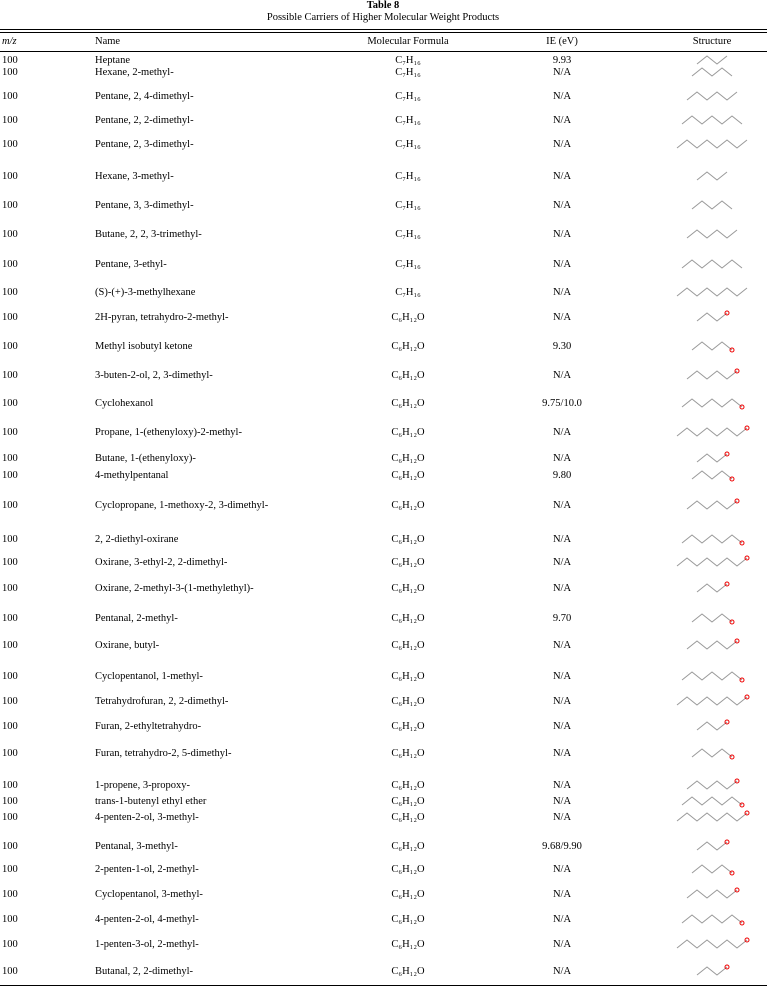 The image size is (767, 991). What do you see at coordinates (144, 120) in the screenshot?
I see `name-cell: Pentane, 2, 2-dimethyl-` at bounding box center [144, 120].